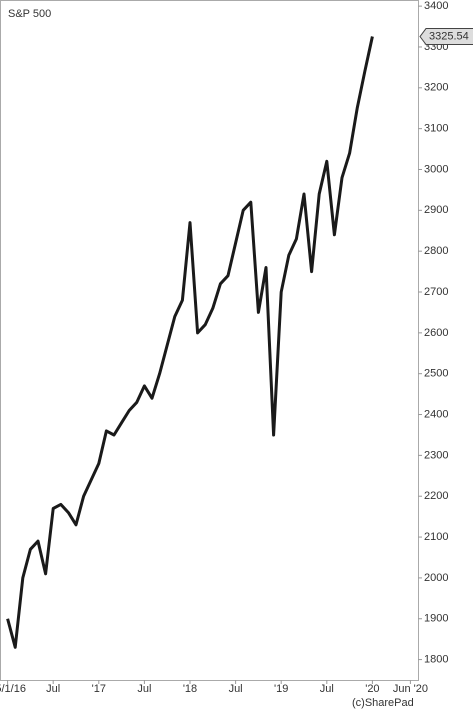 This screenshot has width=473, height=711. What do you see at coordinates (436, 578) in the screenshot?
I see `y-tick-label: 2000` at bounding box center [436, 578].